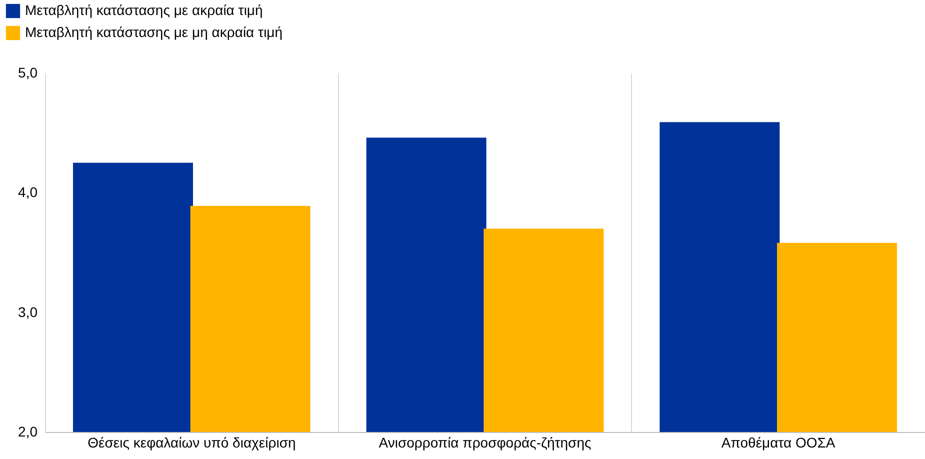  I want to click on y-tick-label: 4,0, so click(28, 192).